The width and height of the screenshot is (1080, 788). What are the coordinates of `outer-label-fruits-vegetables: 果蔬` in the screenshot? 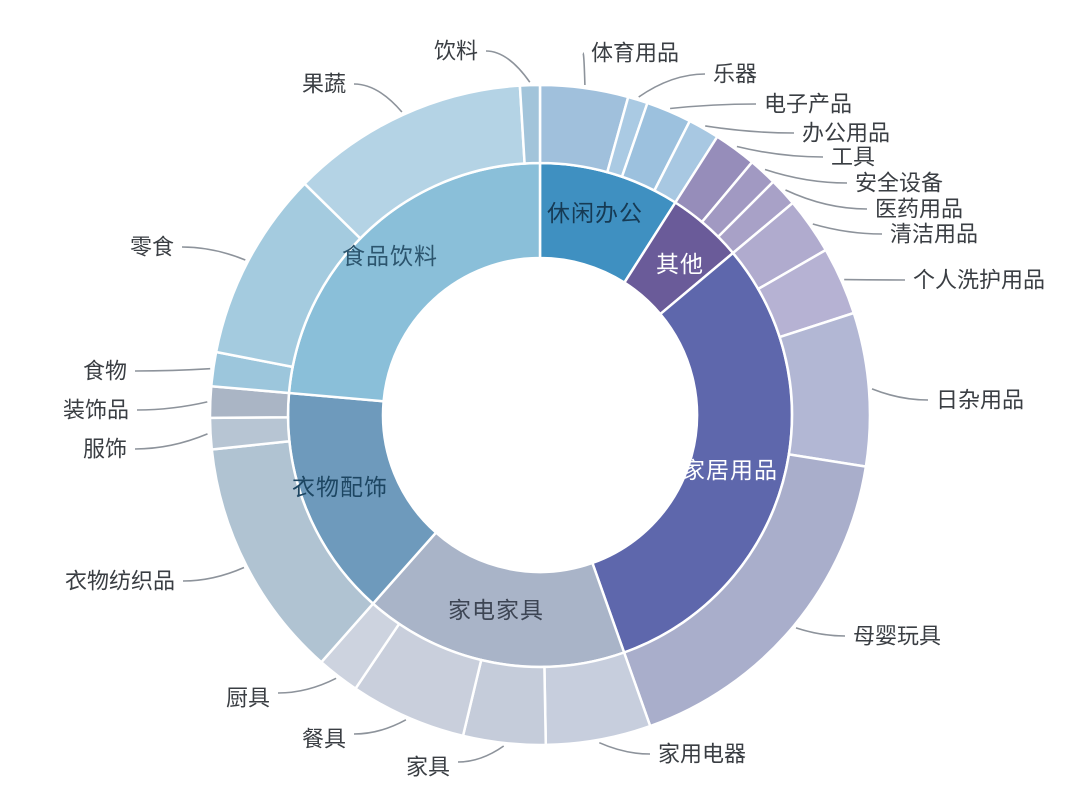 It's located at (324, 85).